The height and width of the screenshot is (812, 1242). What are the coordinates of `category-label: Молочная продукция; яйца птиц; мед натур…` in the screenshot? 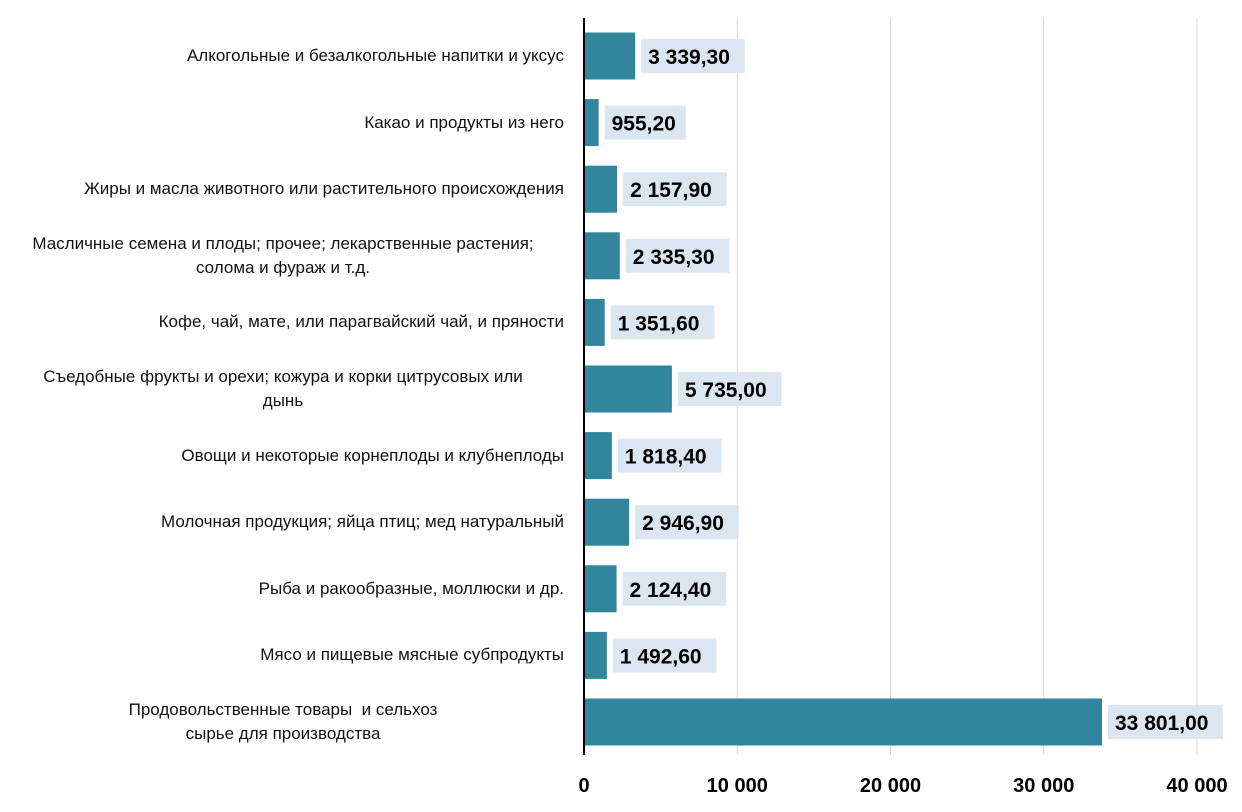 It's located at (282, 522).